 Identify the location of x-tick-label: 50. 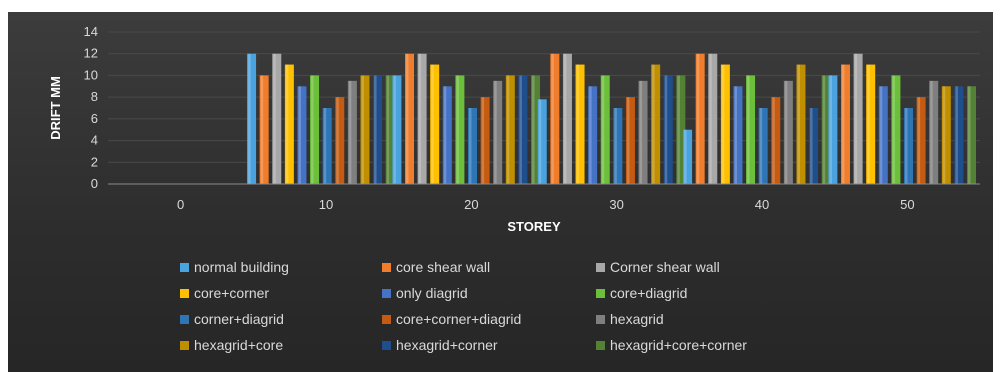
(907, 204).